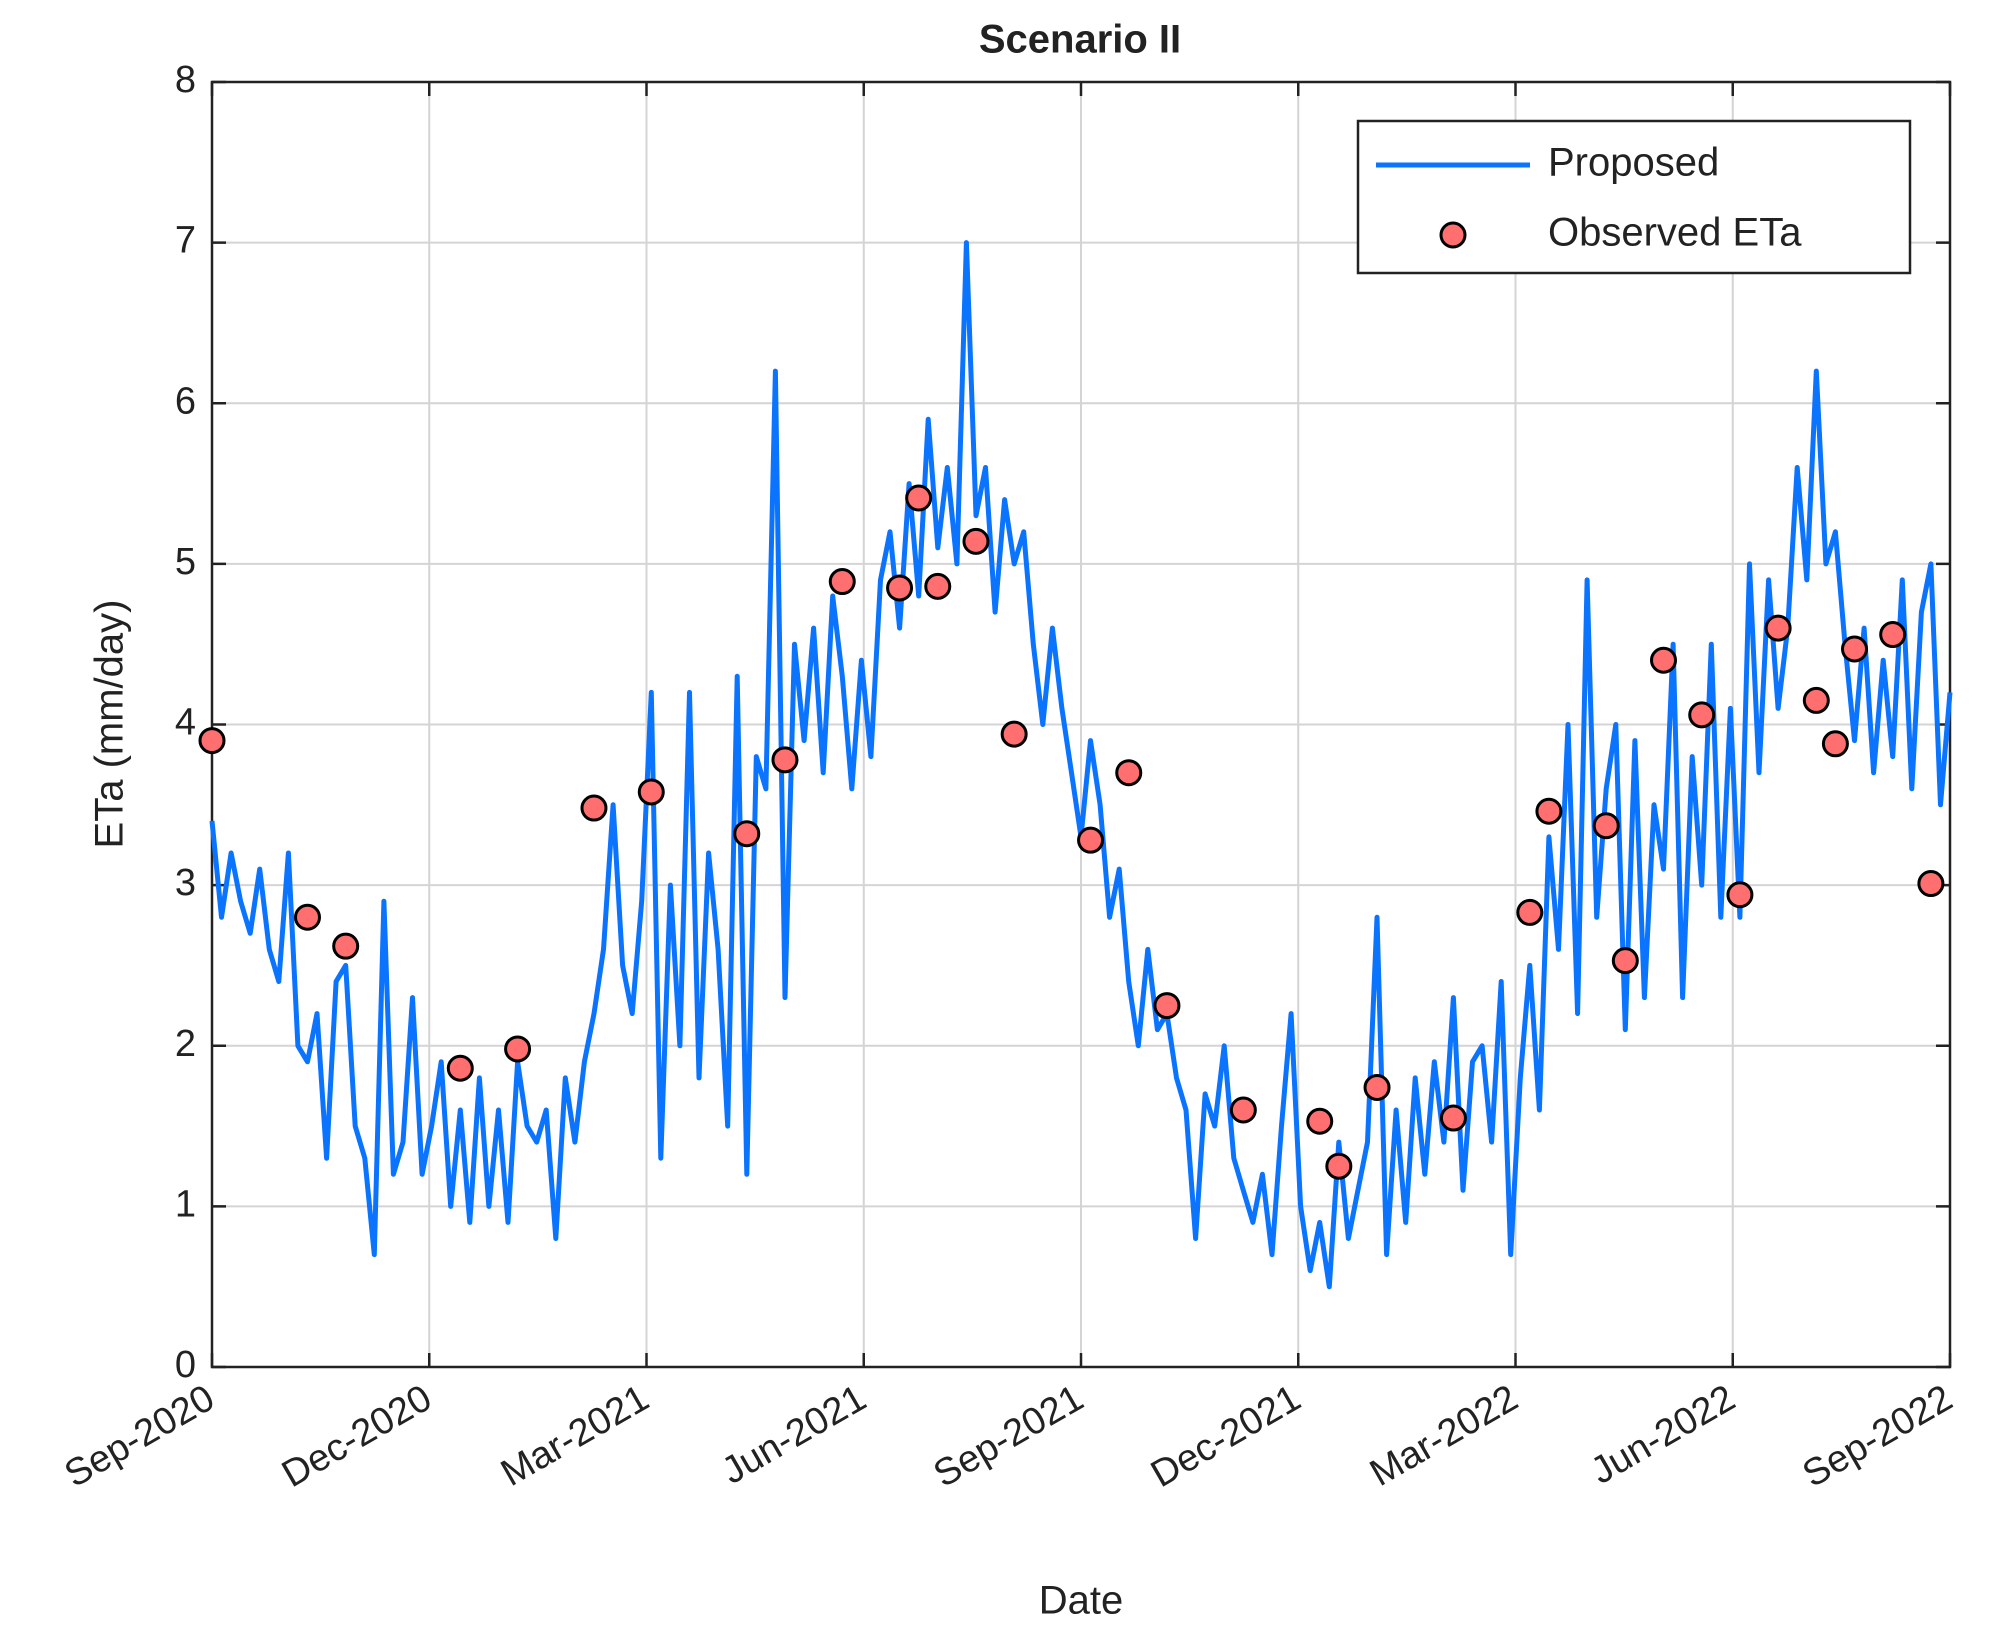  I want to click on x-tick-label: Dec-2021, so click(1226, 1436).